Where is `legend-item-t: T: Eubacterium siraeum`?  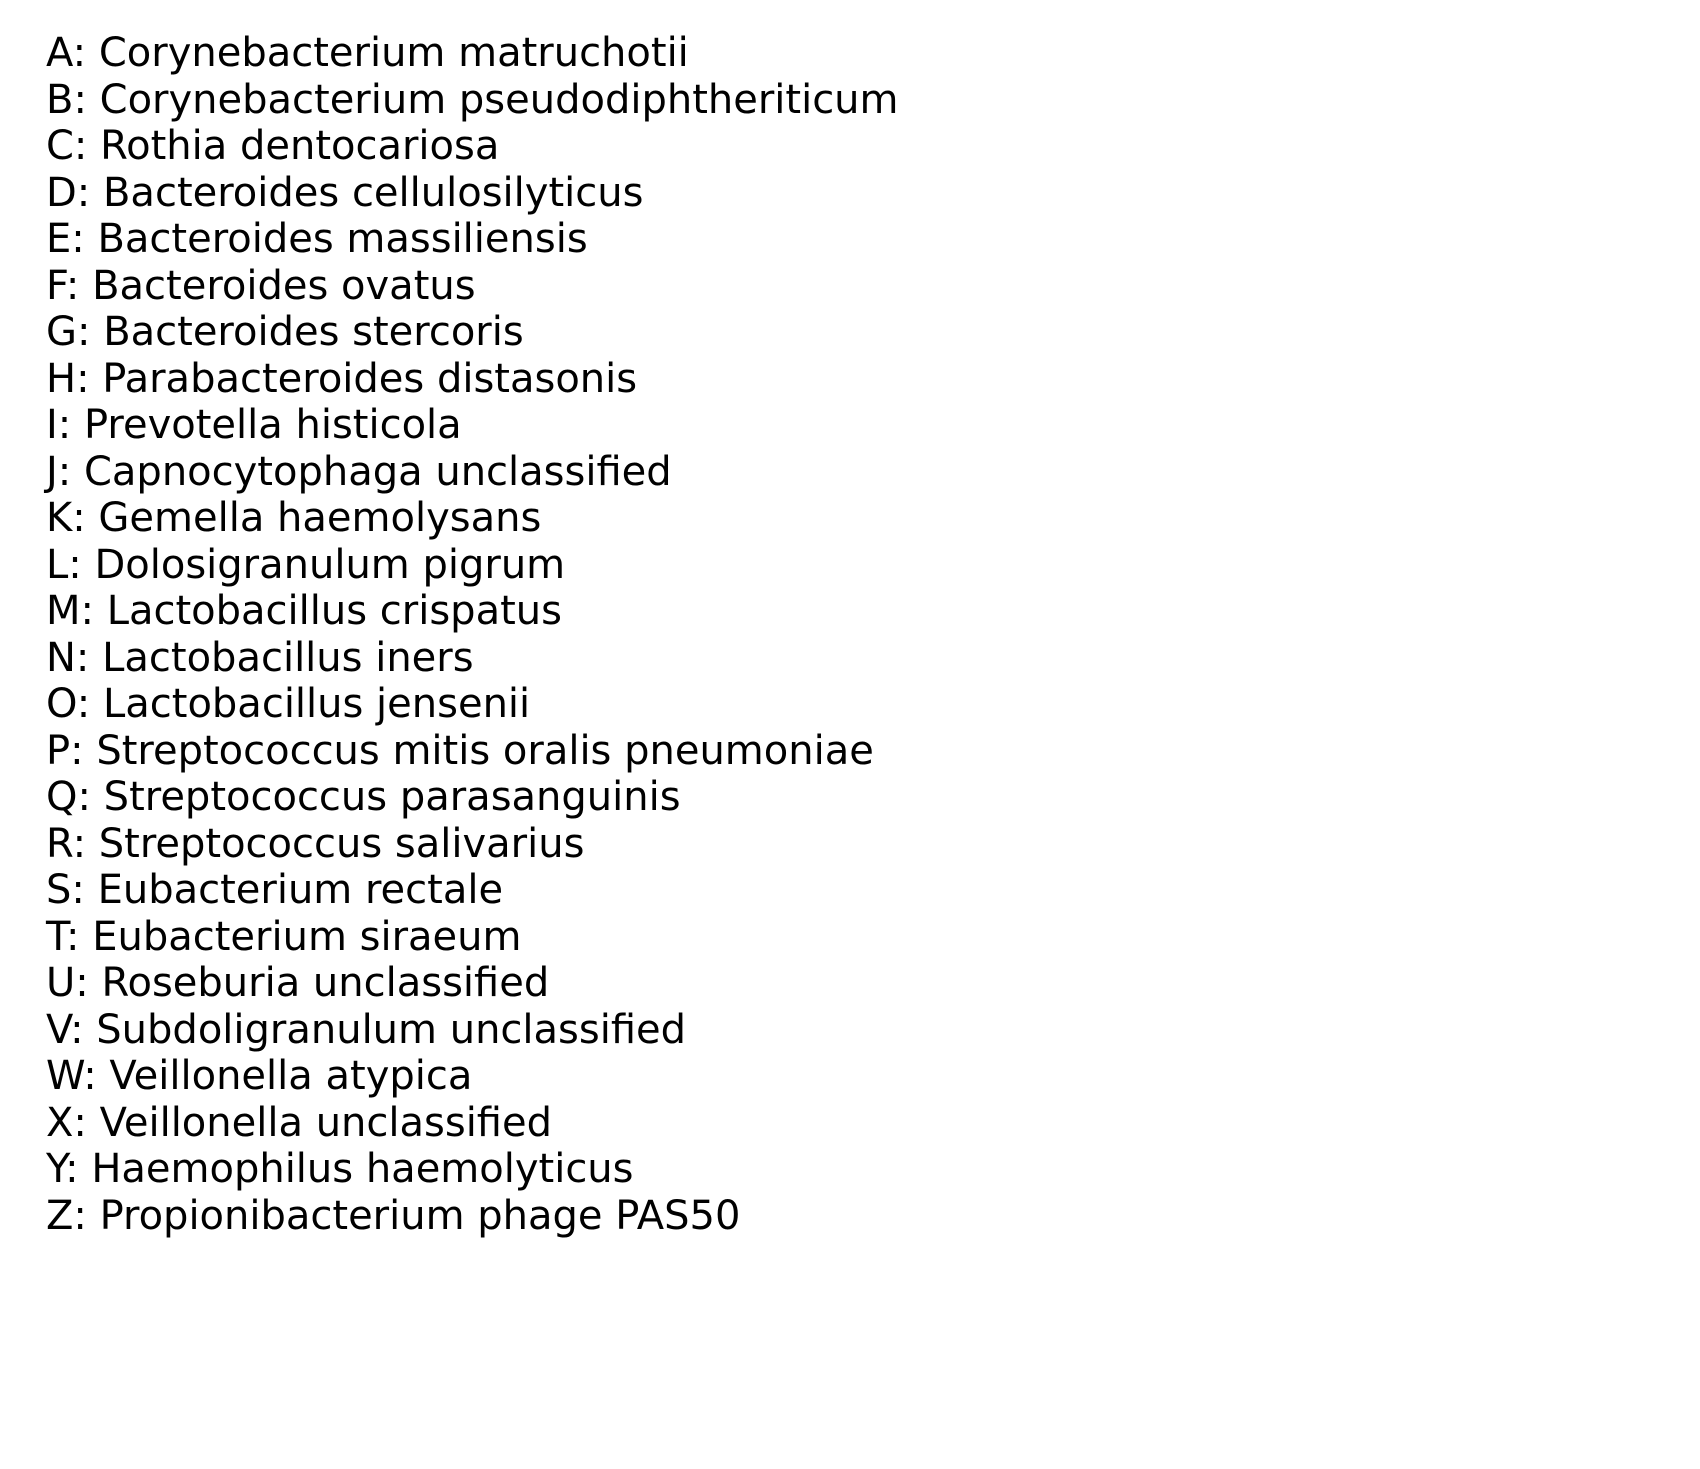
legend-item-t: T: Eubacterium siraeum is located at coordinates (284, 936).